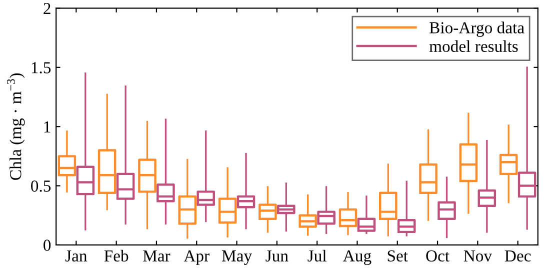  Describe the element at coordinates (477, 29) in the screenshot. I see `legend-label: Bio-Argo data` at that location.